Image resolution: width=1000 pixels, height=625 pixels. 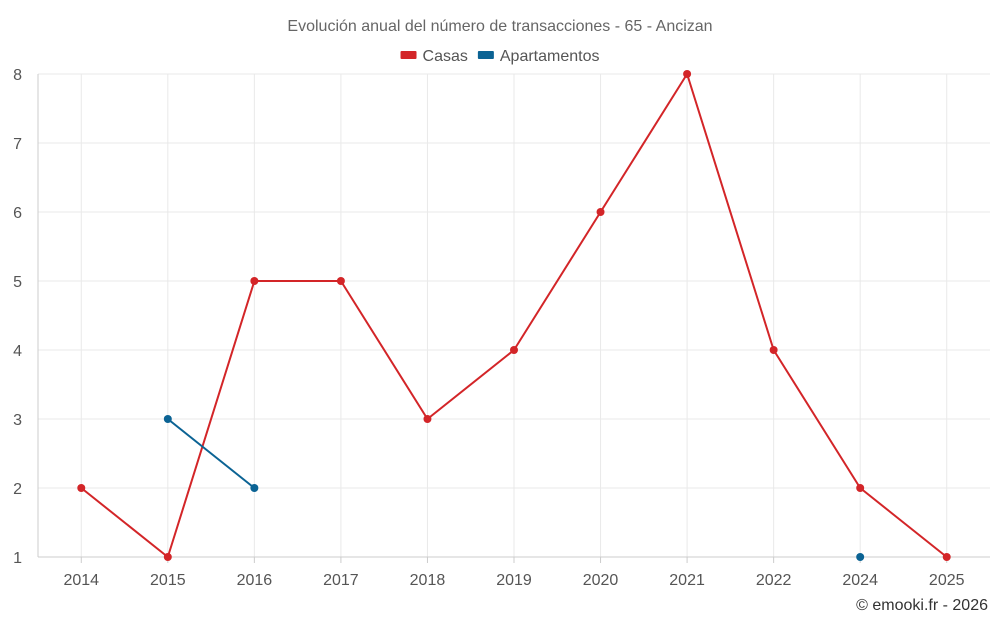 I want to click on x-tick-label: 2021, so click(x=687, y=580).